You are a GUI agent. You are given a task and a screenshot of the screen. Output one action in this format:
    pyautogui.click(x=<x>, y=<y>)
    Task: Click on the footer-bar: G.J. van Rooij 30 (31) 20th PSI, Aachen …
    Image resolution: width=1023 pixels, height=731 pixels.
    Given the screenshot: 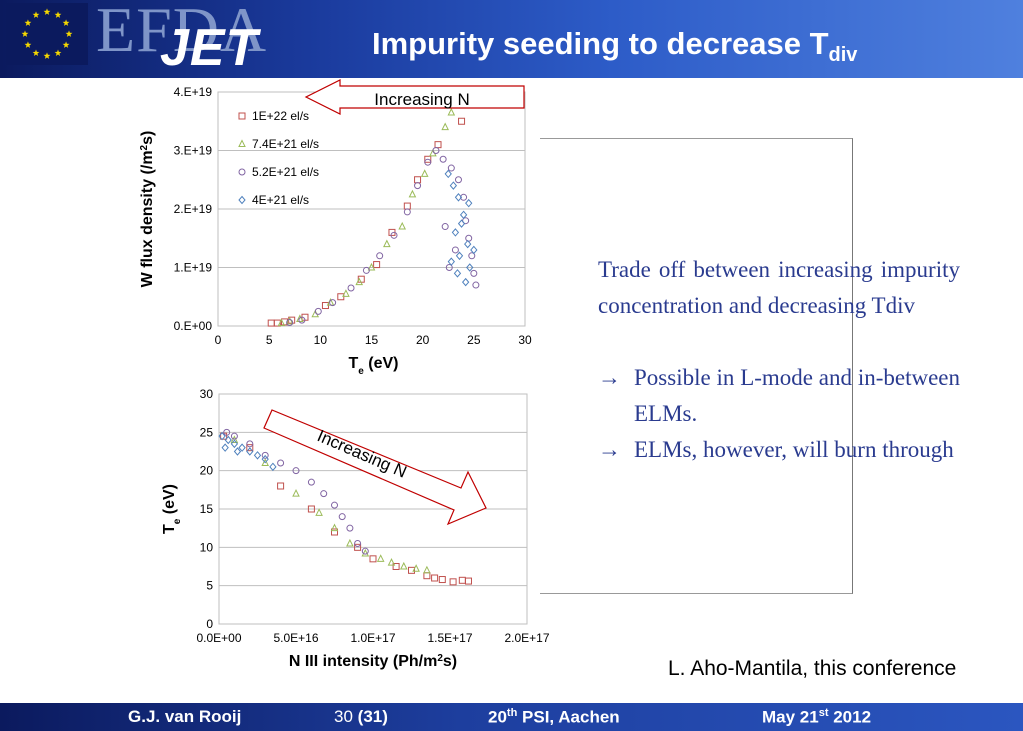 What is the action you would take?
    pyautogui.click(x=511, y=717)
    